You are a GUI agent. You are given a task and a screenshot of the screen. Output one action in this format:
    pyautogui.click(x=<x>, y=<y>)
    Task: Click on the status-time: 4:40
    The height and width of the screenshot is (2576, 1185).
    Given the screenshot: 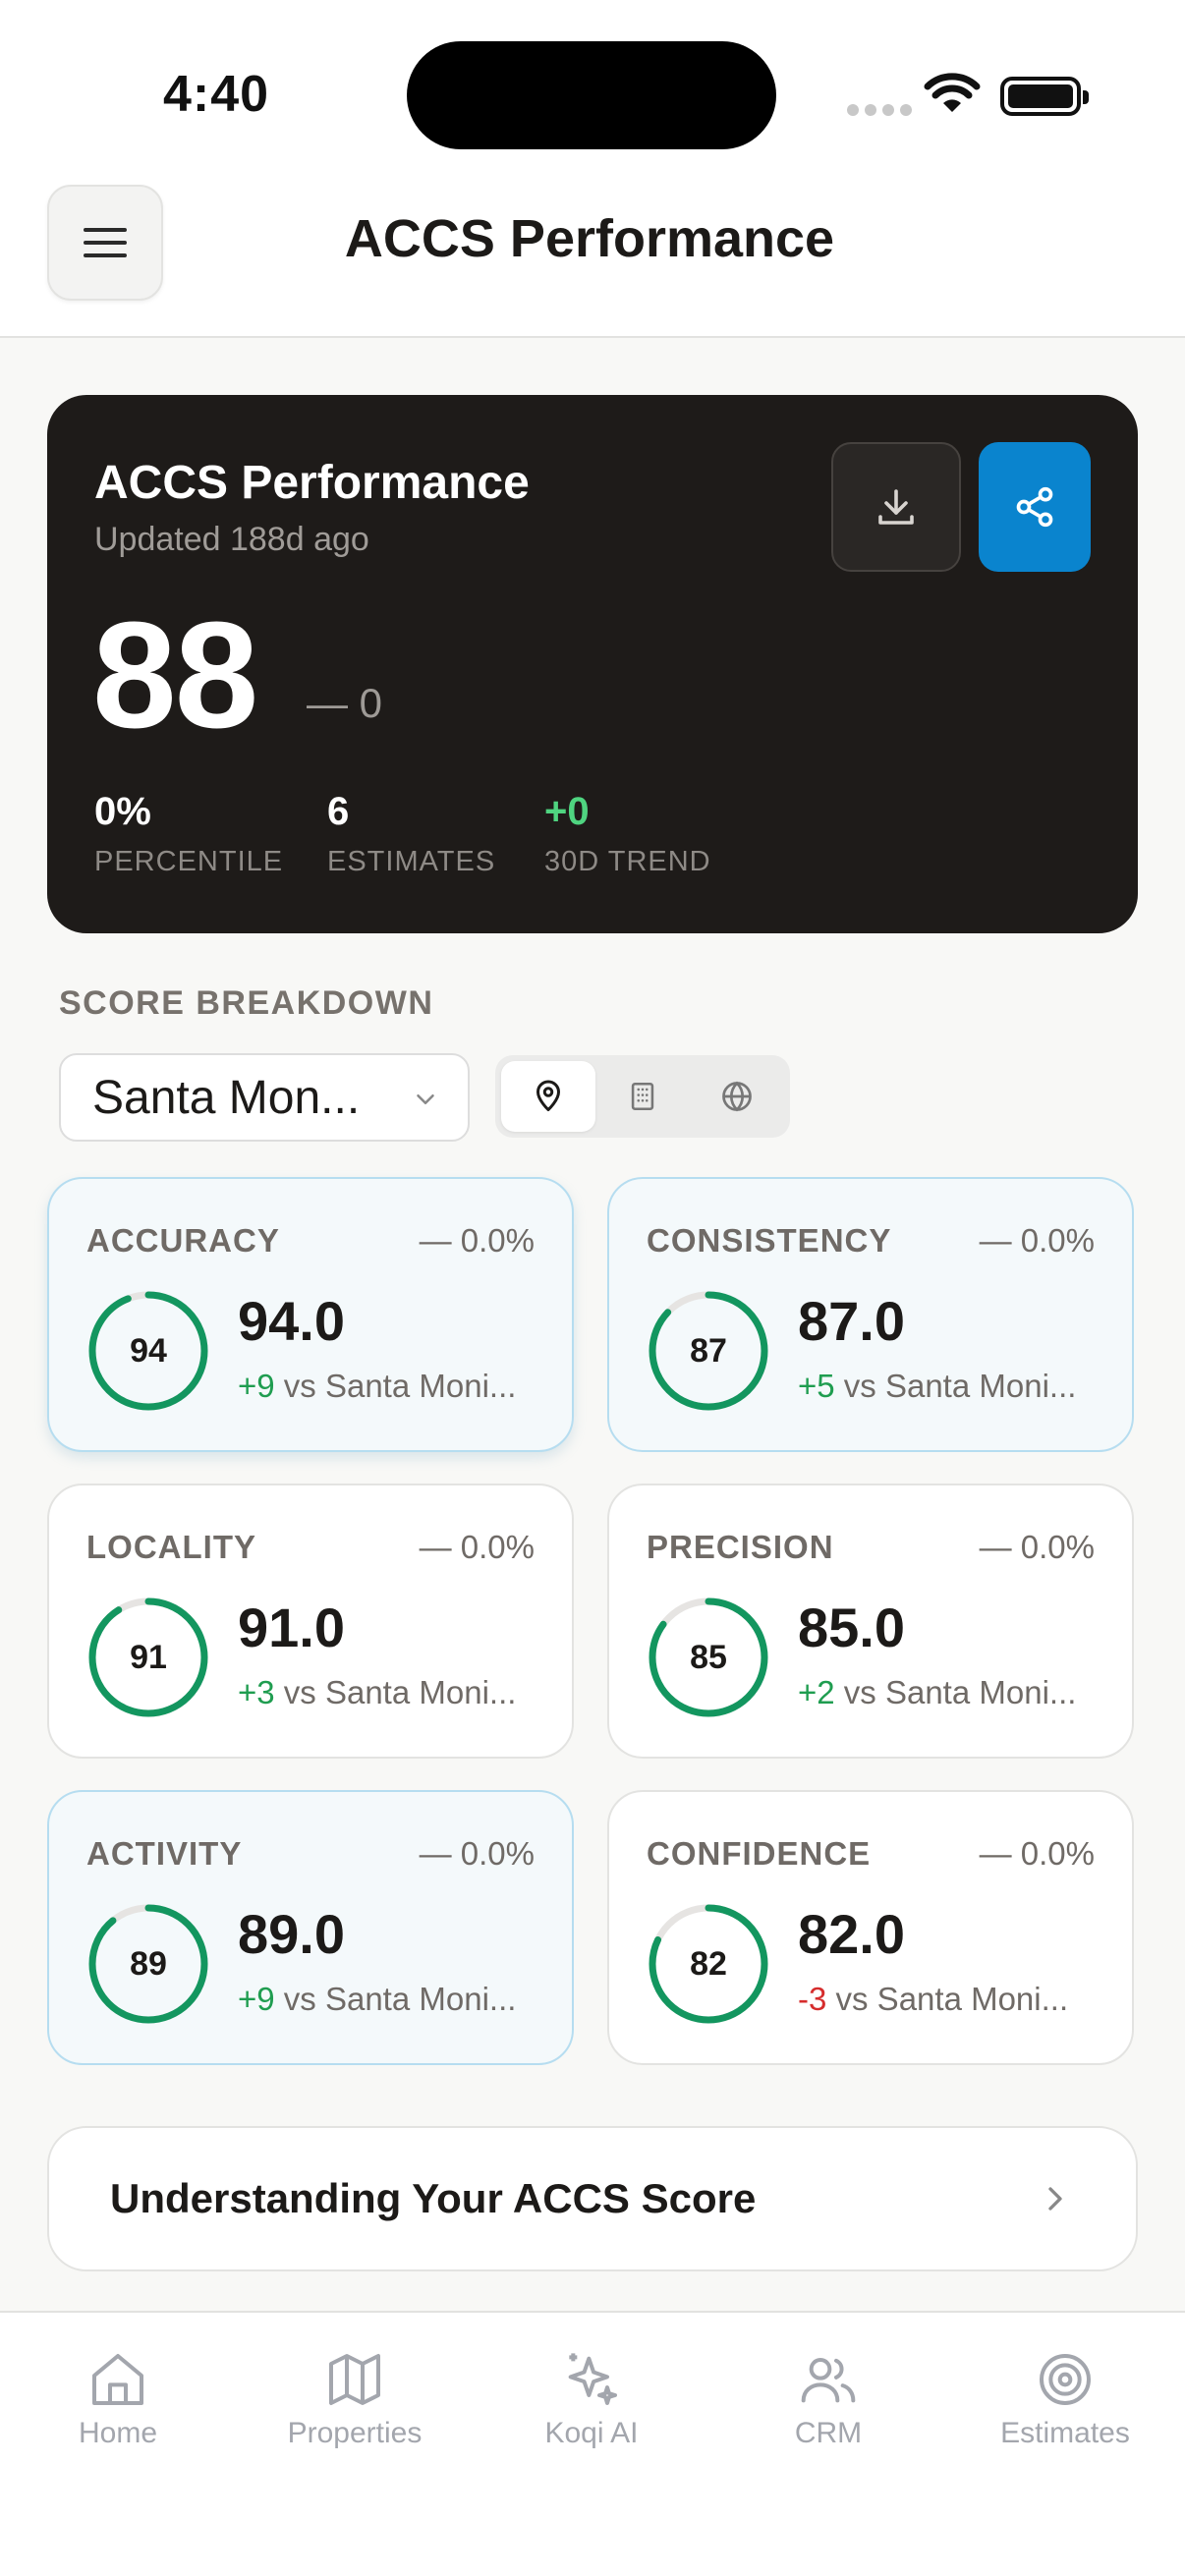 What is the action you would take?
    pyautogui.click(x=216, y=94)
    